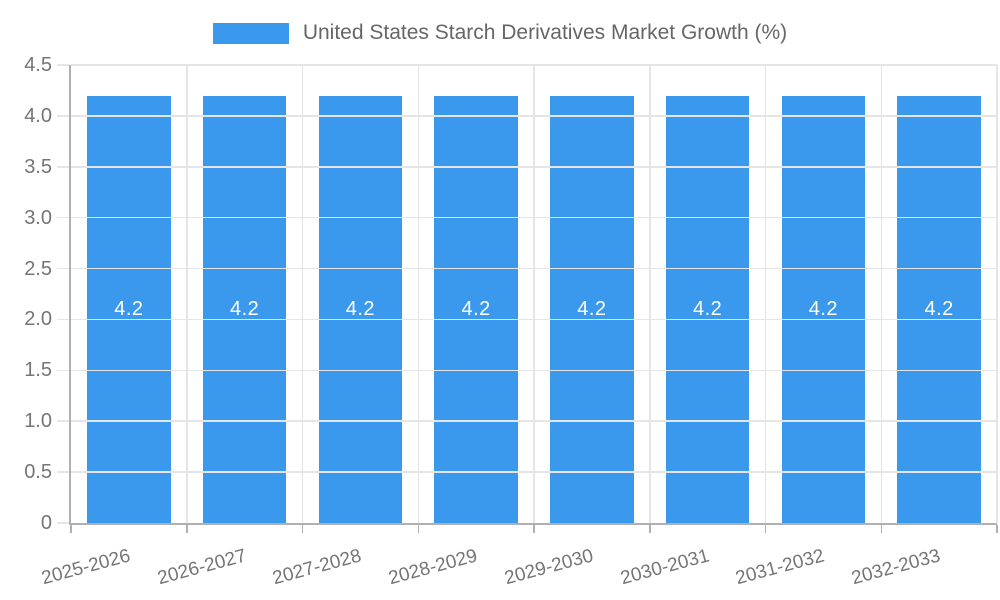  What do you see at coordinates (38, 319) in the screenshot?
I see `y-axis-tick-label: 2.0` at bounding box center [38, 319].